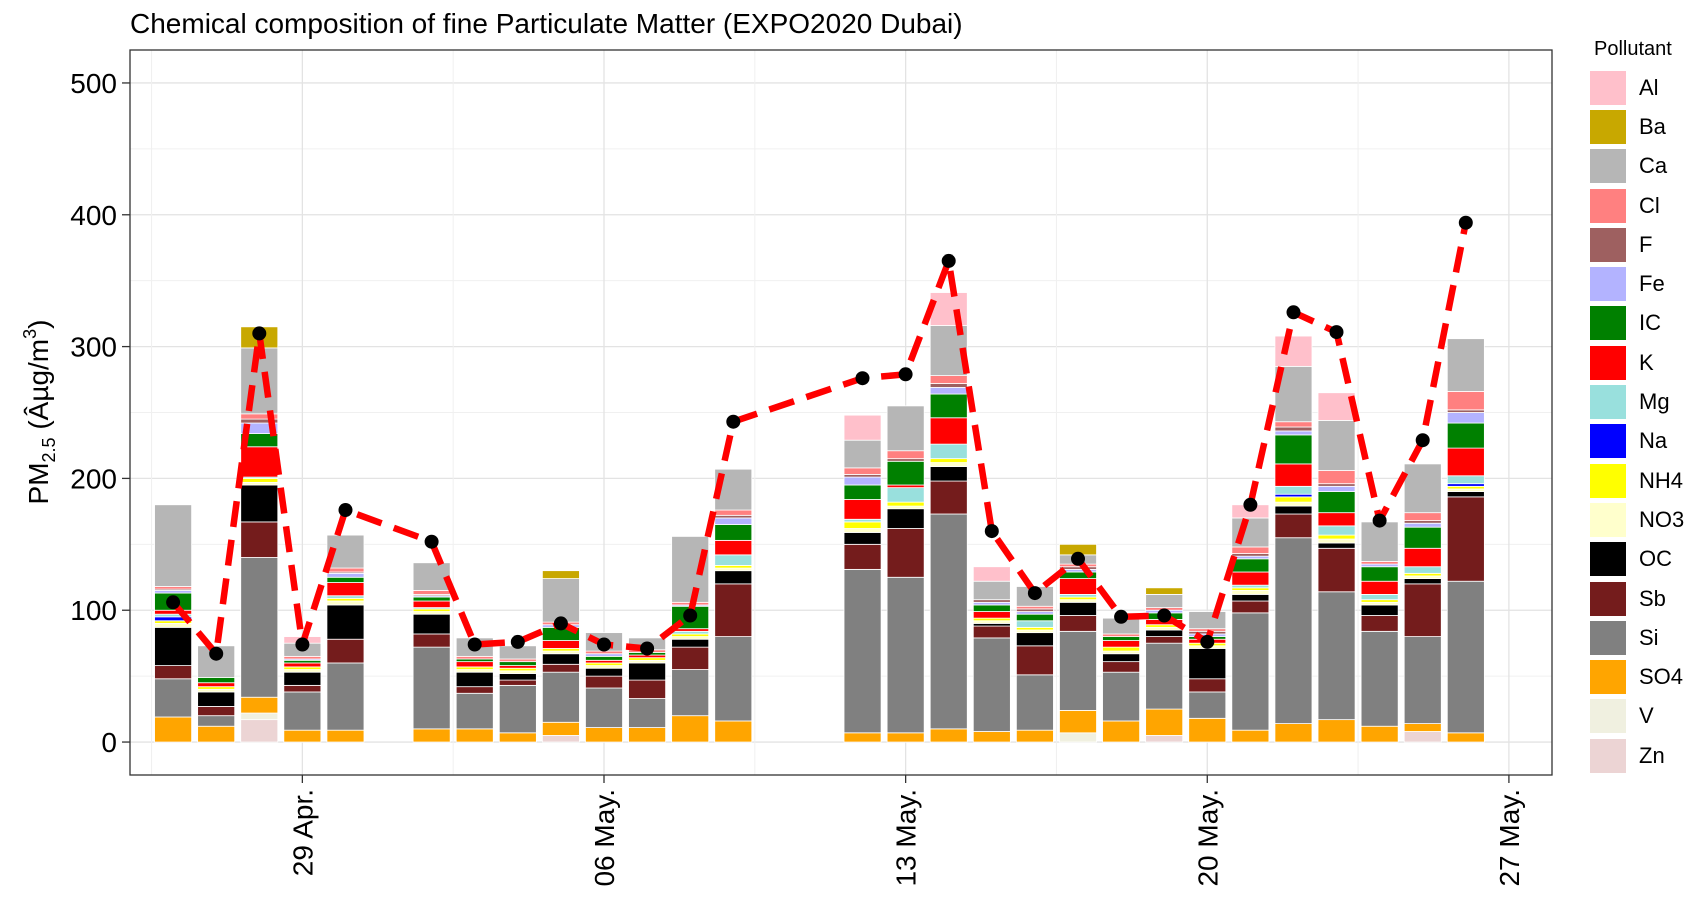 The image size is (1700, 900). Describe the element at coordinates (1646, 362) in the screenshot. I see `legend-label: K` at that location.